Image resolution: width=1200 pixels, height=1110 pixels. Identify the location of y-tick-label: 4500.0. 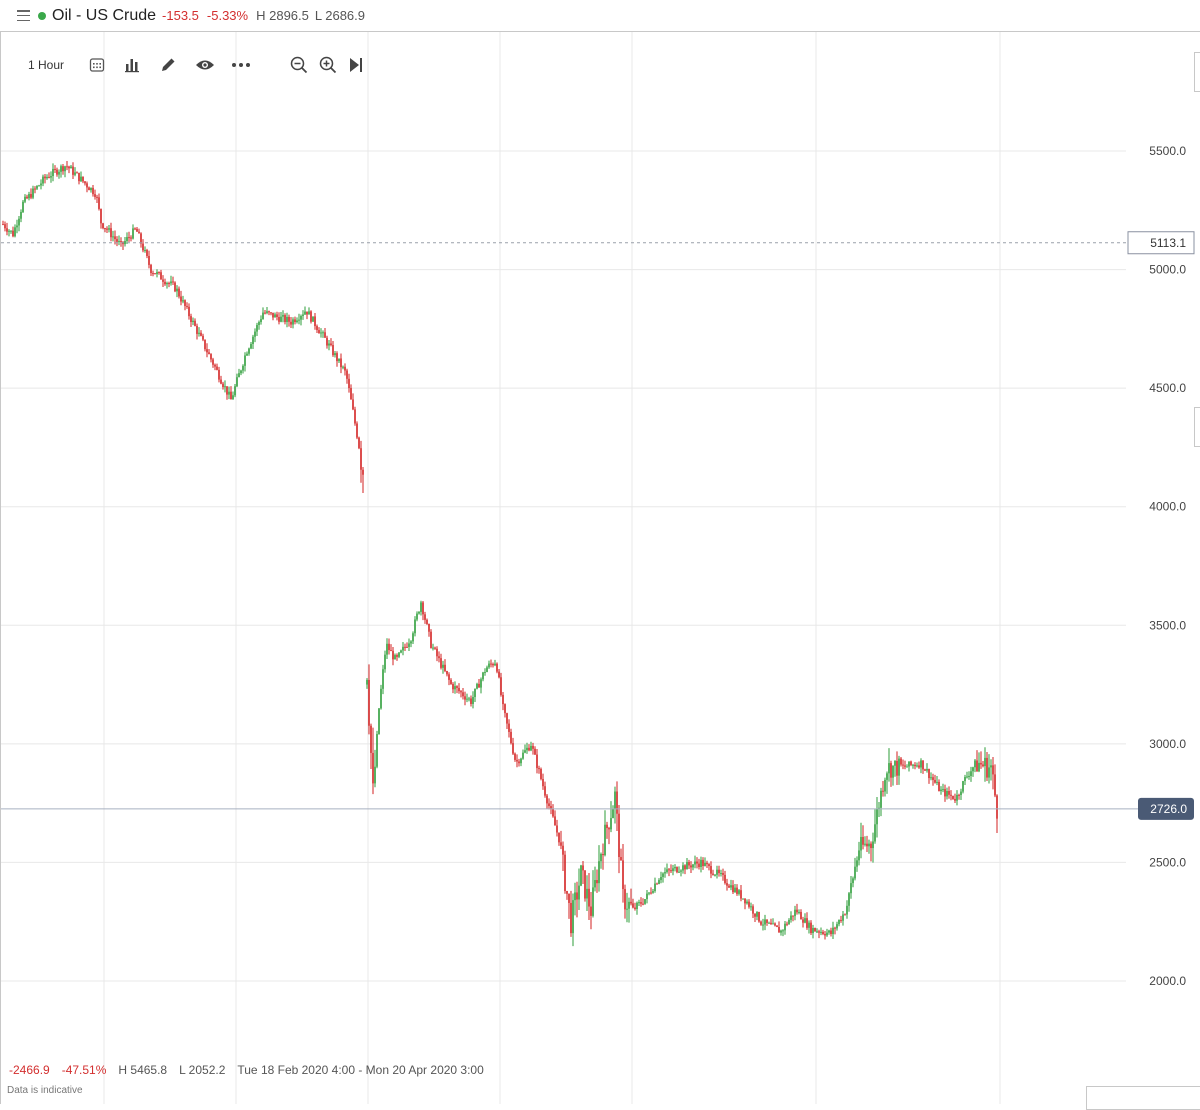
(1167, 388).